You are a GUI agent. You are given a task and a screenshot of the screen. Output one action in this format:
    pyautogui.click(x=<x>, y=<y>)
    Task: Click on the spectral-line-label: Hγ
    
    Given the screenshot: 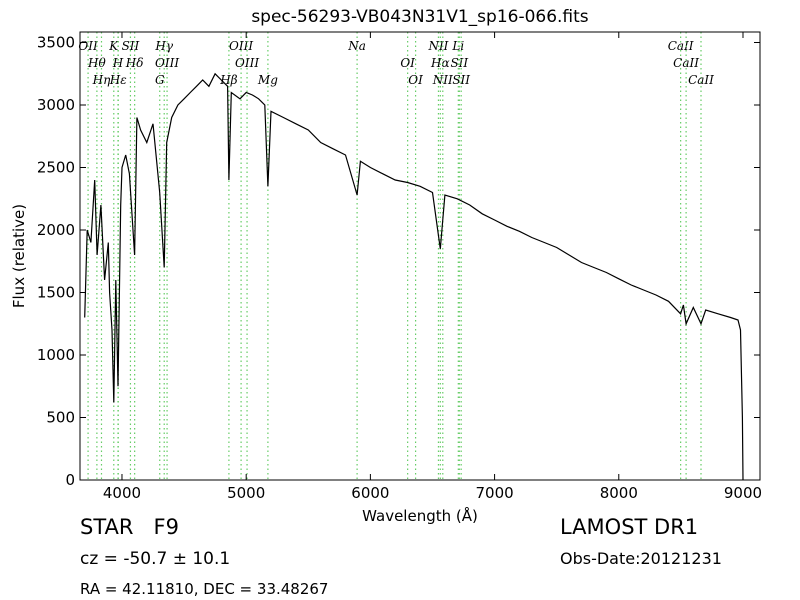 What is the action you would take?
    pyautogui.click(x=163, y=46)
    